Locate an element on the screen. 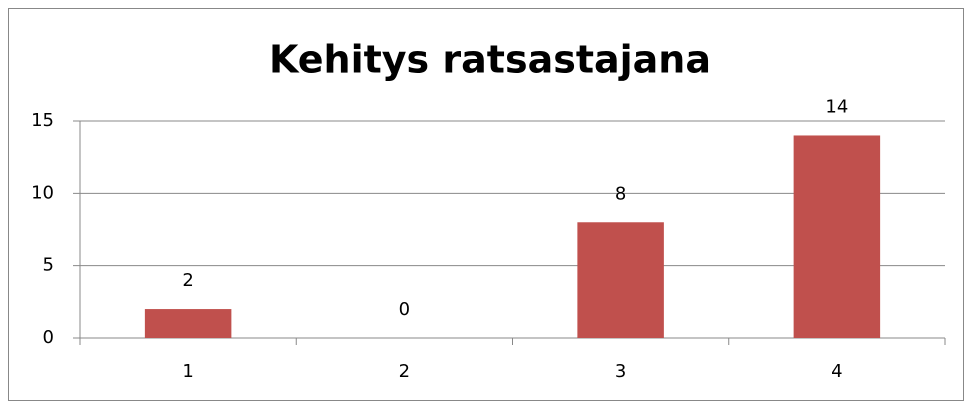 The width and height of the screenshot is (967, 403). y-tick-label: 0 is located at coordinates (48, 337).